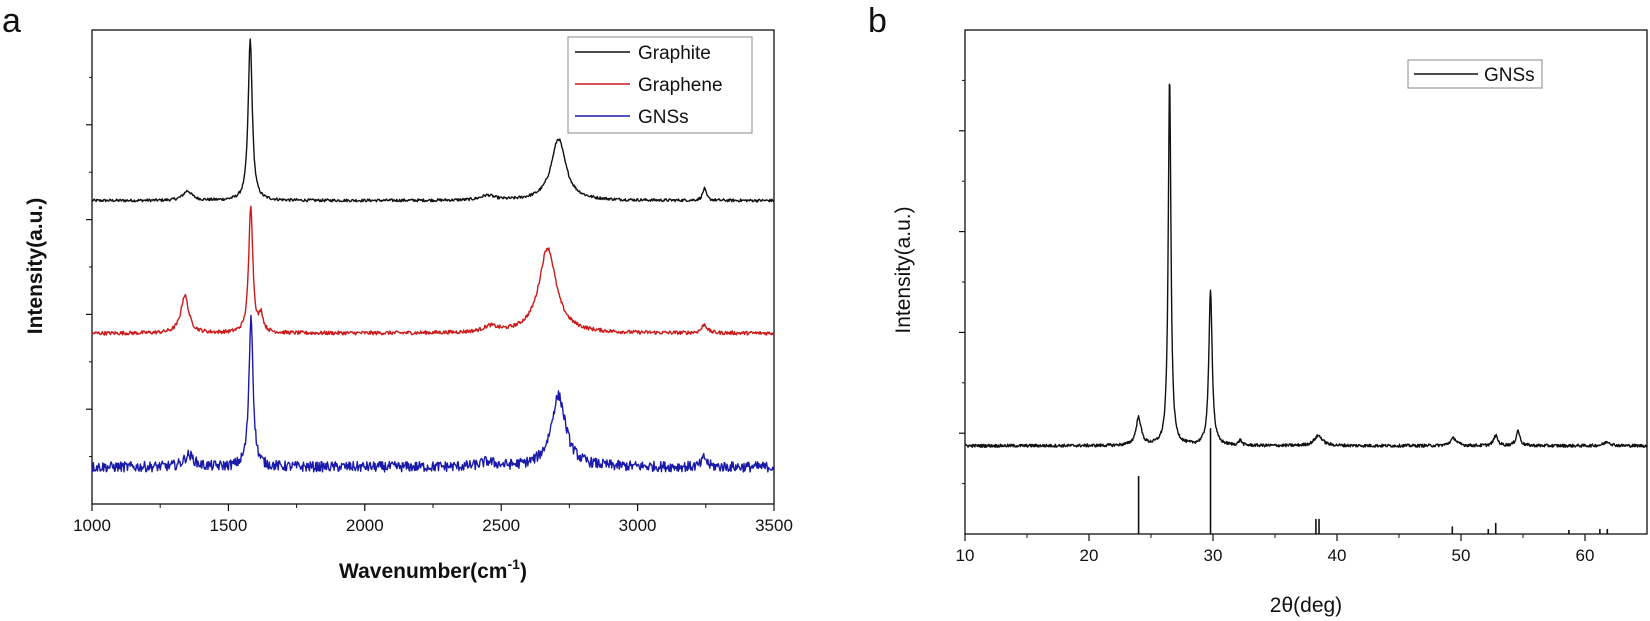 The height and width of the screenshot is (621, 1650). I want to click on plot-a-series-line-graphene, so click(433, 270).